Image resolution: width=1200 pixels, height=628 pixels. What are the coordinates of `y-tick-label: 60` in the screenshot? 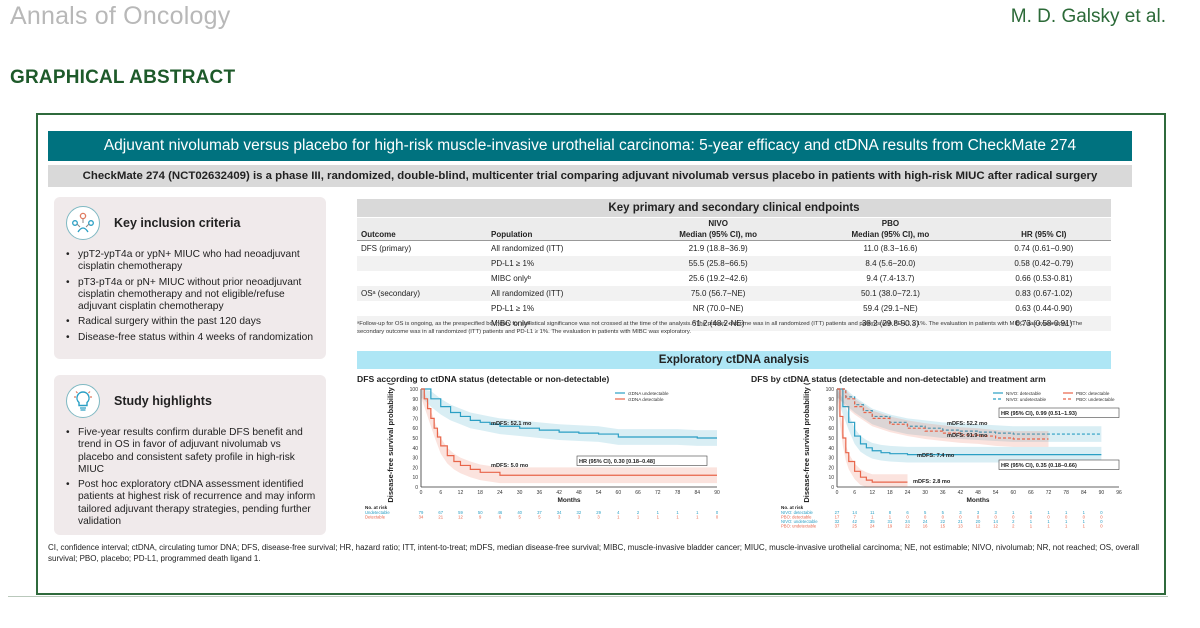 It's located at (415, 429).